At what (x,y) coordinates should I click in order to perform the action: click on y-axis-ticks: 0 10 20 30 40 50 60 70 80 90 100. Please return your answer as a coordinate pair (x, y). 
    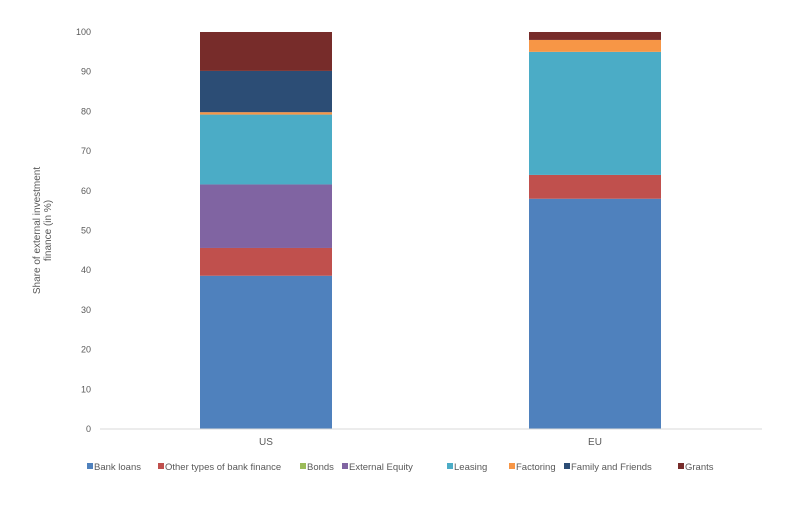
    Looking at the image, I should click on (83, 230).